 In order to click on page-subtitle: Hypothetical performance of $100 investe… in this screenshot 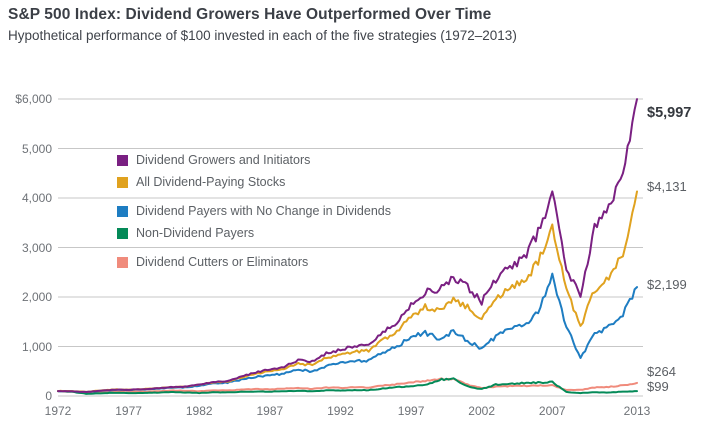, I will do `click(262, 35)`.